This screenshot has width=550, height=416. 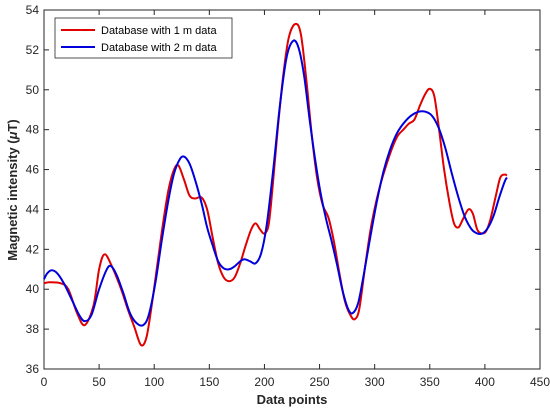 I want to click on x-tick-label: 350, so click(x=430, y=382).